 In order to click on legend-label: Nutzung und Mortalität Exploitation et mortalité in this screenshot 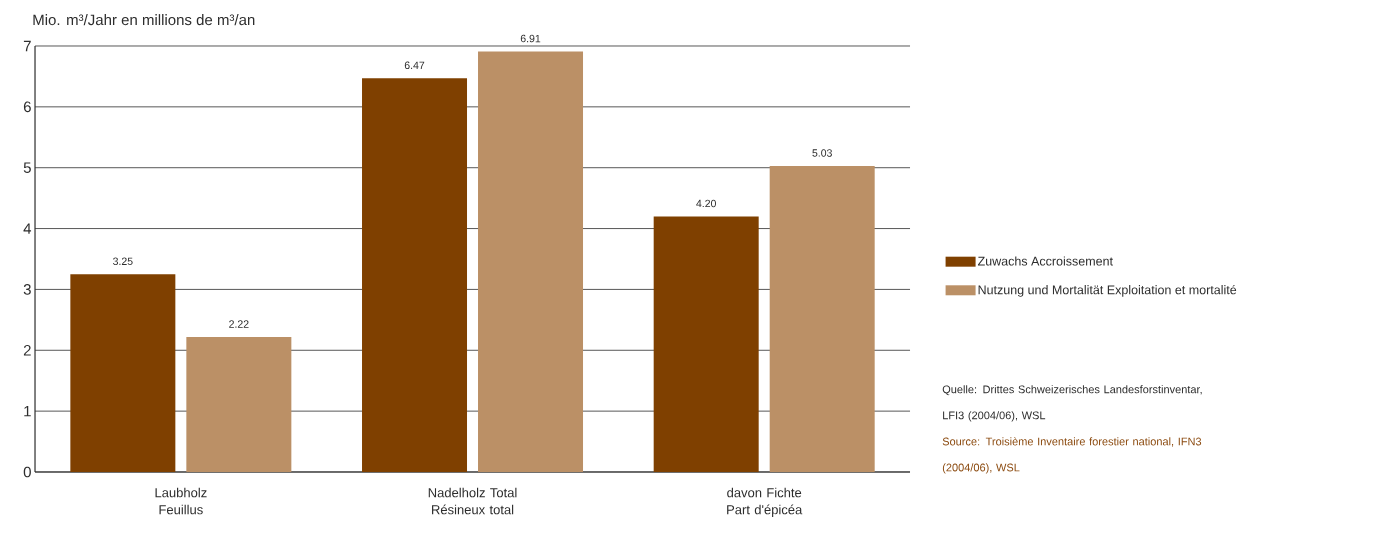, I will do `click(1107, 290)`.